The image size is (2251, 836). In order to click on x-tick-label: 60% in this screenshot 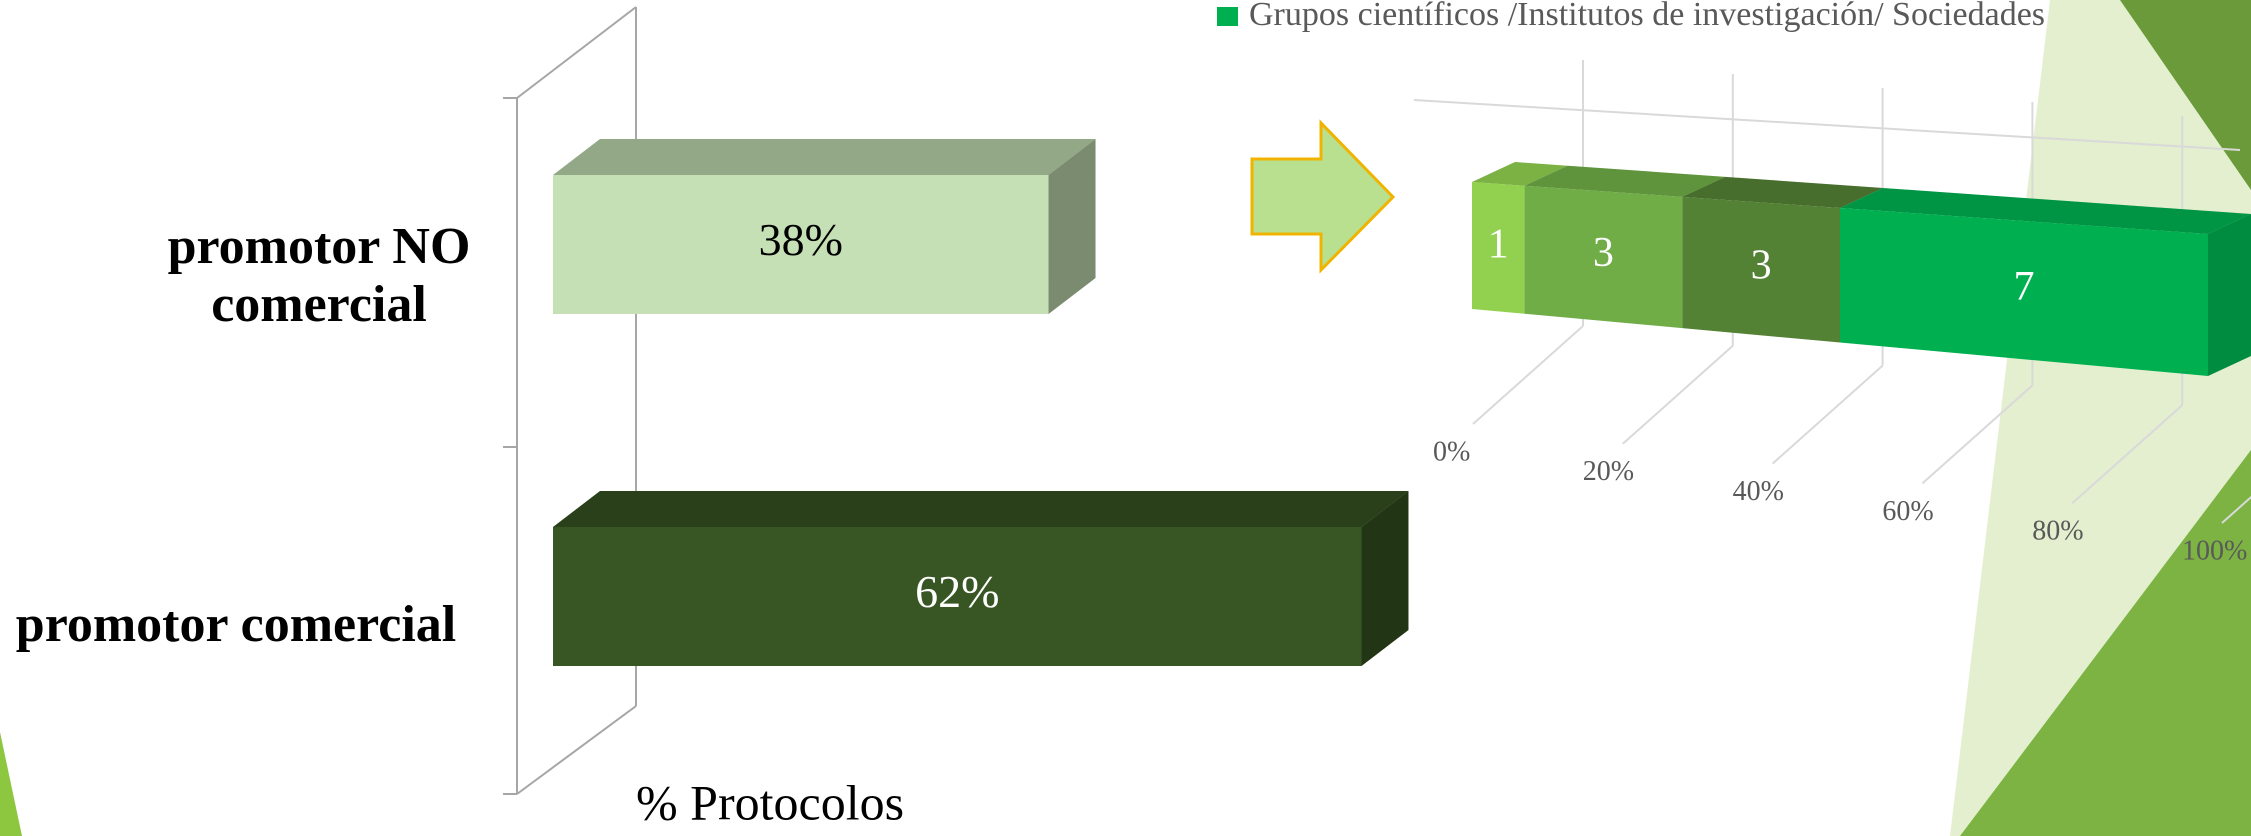, I will do `click(1907, 511)`.